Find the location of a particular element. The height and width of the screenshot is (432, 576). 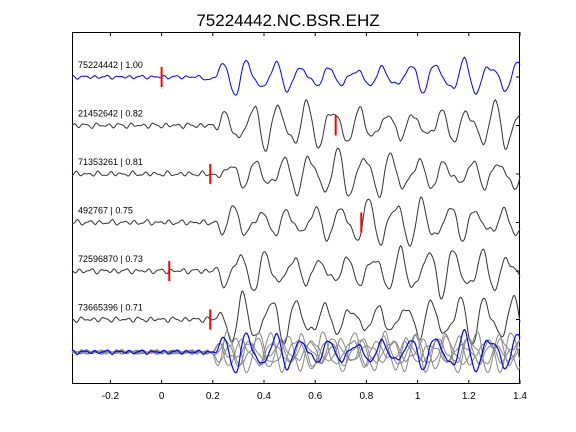

trace-label: 492767 | 0.75 is located at coordinates (105, 211).